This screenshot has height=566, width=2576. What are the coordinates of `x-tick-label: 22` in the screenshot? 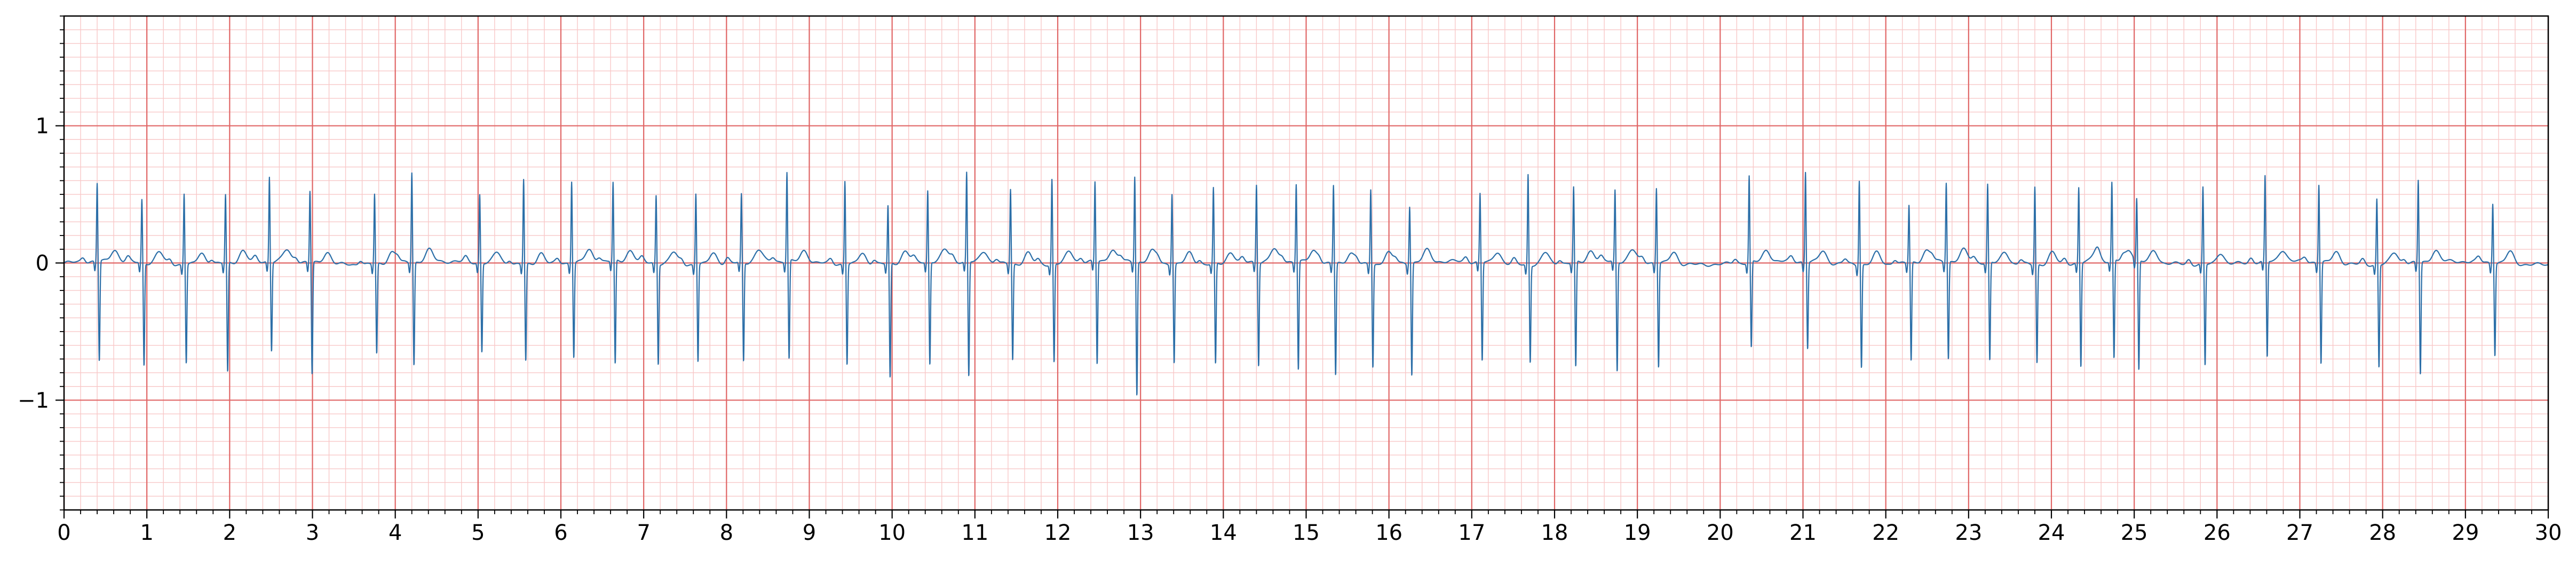 It's located at (1885, 533).